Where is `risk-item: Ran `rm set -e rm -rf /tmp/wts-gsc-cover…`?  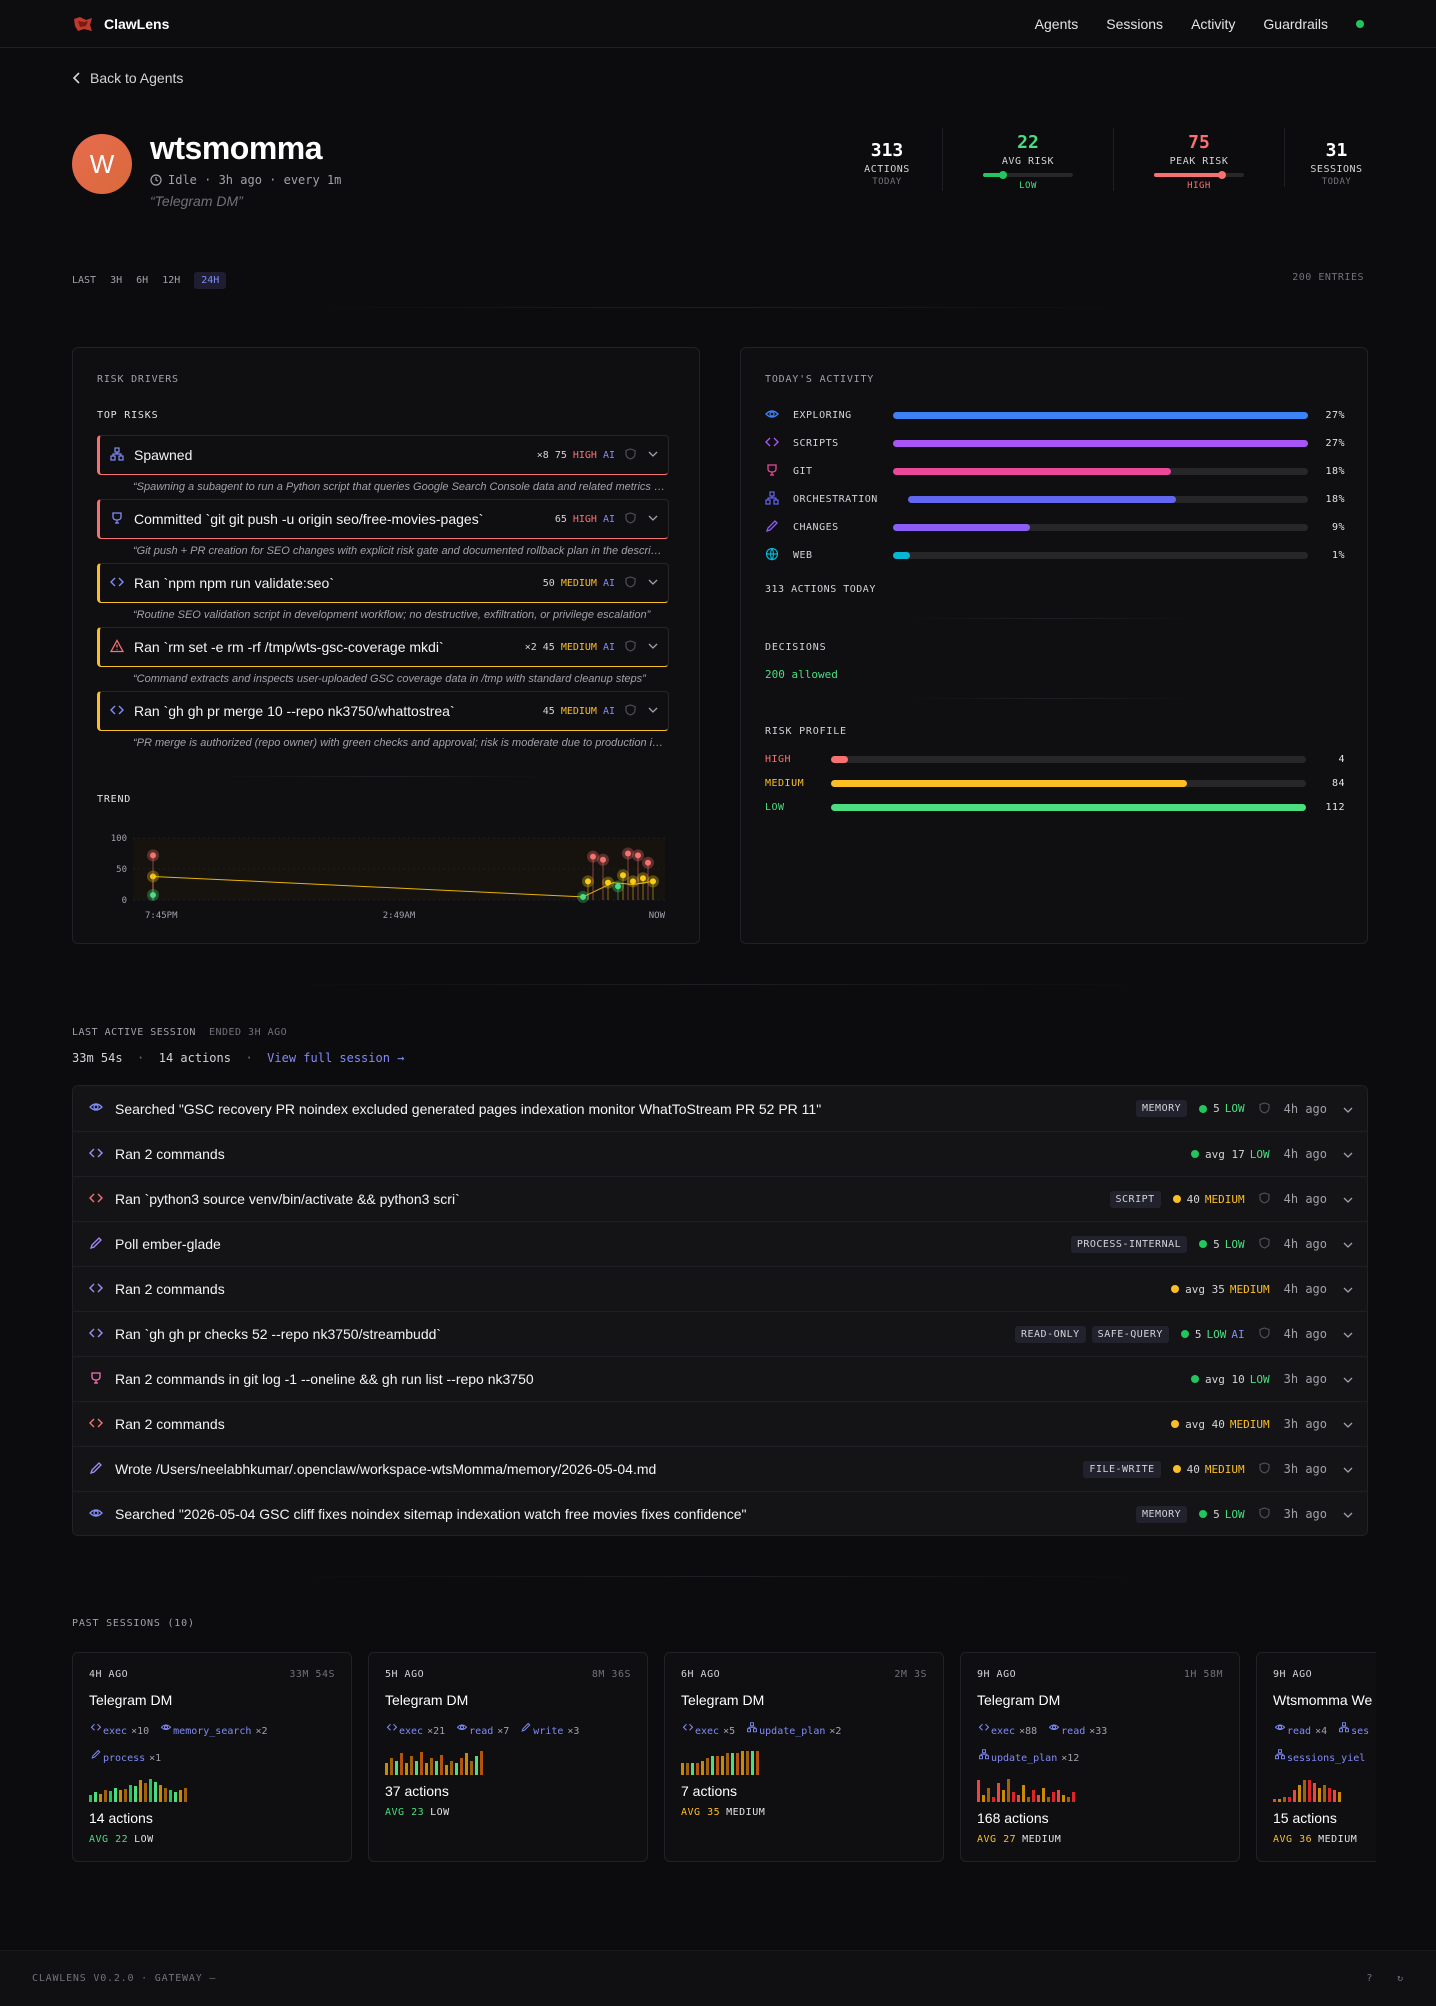 risk-item: Ran `rm set -e rm -rf /tmp/wts-gsc-cover… is located at coordinates (383, 647).